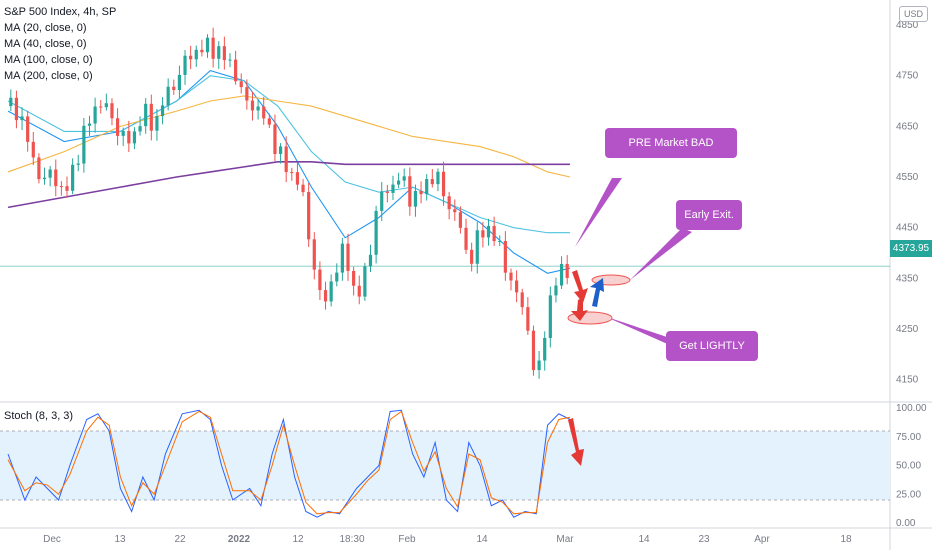 The height and width of the screenshot is (555, 932). Describe the element at coordinates (907, 177) in the screenshot. I see `price-tick-label: 4550` at that location.